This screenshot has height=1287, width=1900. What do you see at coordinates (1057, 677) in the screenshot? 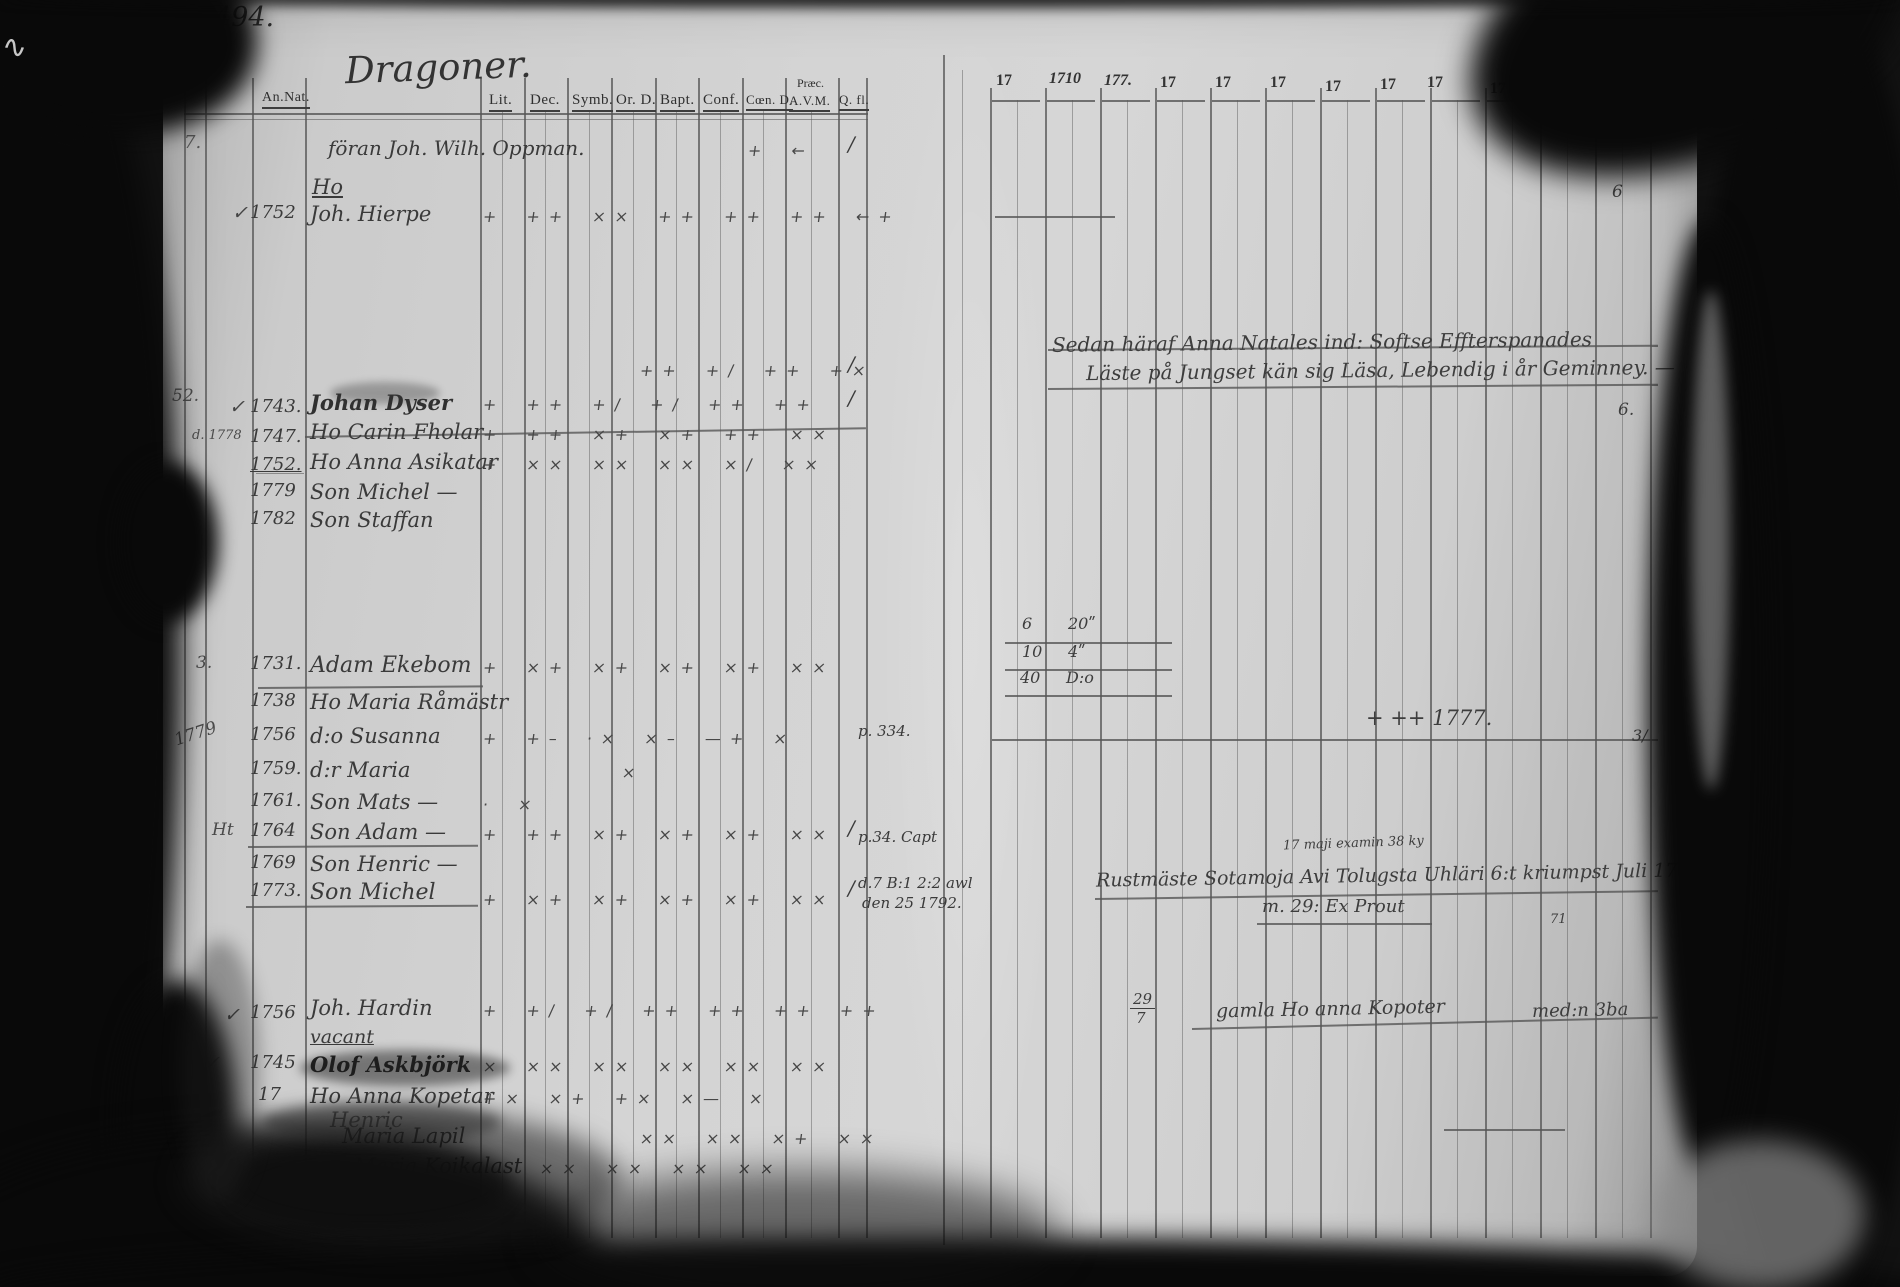
I see `tally-row: 40 D:o` at bounding box center [1057, 677].